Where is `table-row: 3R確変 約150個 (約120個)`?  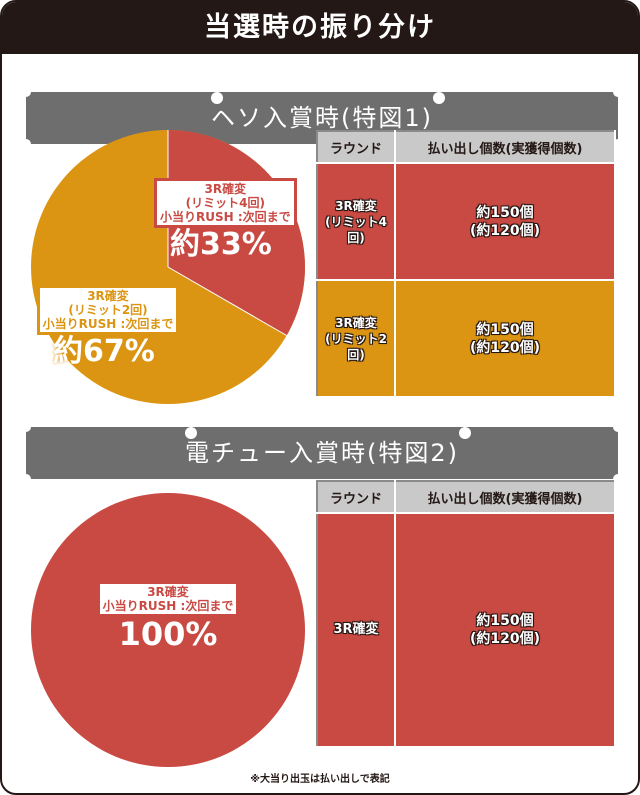 table-row: 3R確変 約150個 (約120個) is located at coordinates (466, 630).